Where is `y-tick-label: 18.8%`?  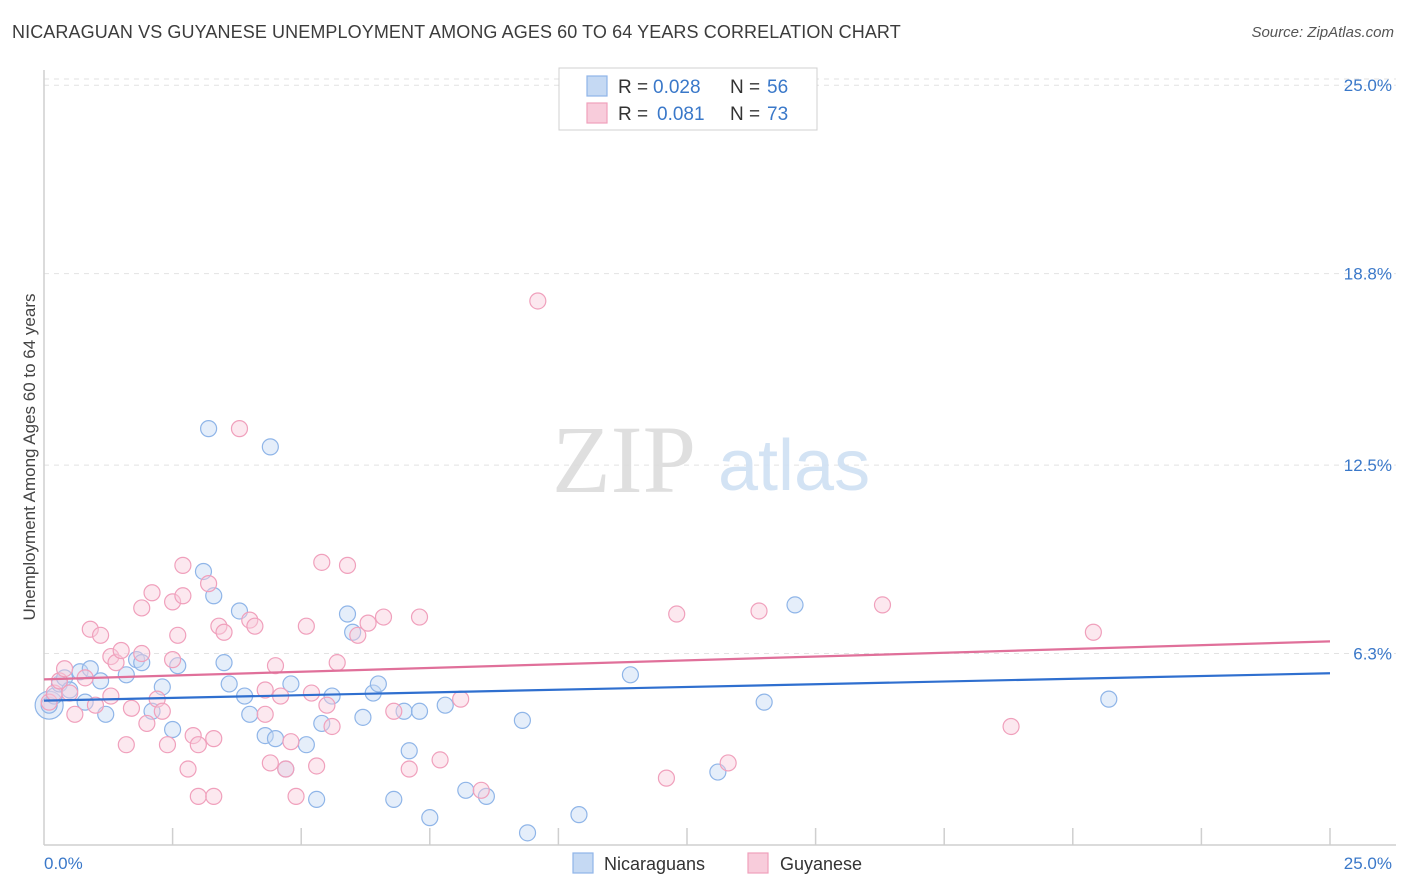
y-tick-label: 18.8% is located at coordinates (1368, 274).